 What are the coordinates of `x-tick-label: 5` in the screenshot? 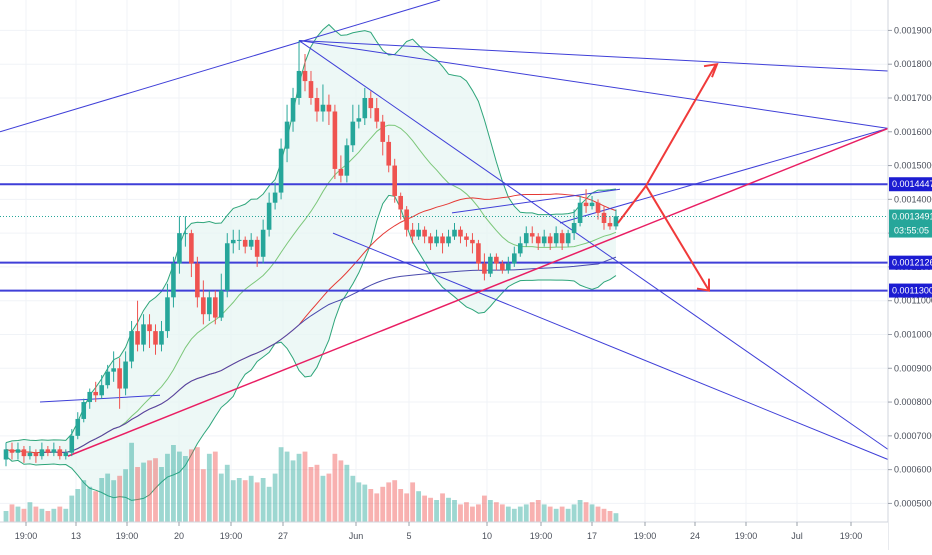 It's located at (408, 536).